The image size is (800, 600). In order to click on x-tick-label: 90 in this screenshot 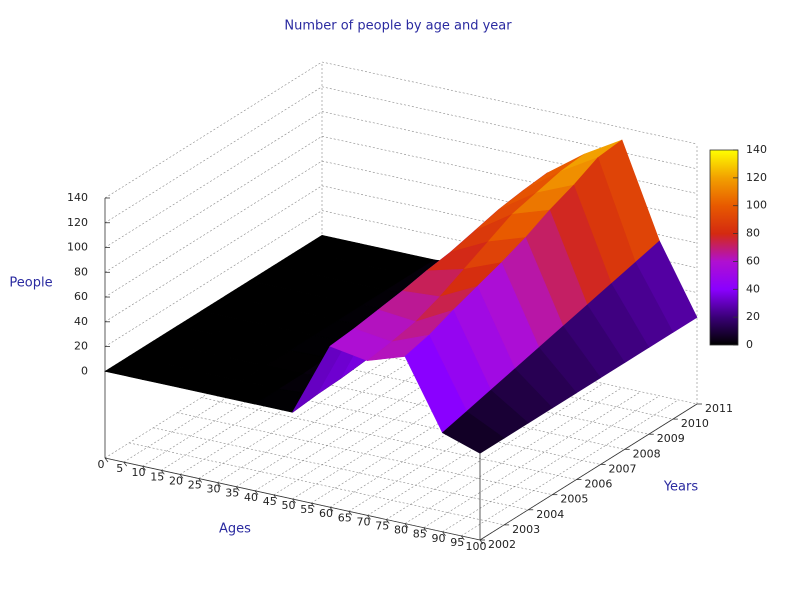, I will do `click(439, 538)`.